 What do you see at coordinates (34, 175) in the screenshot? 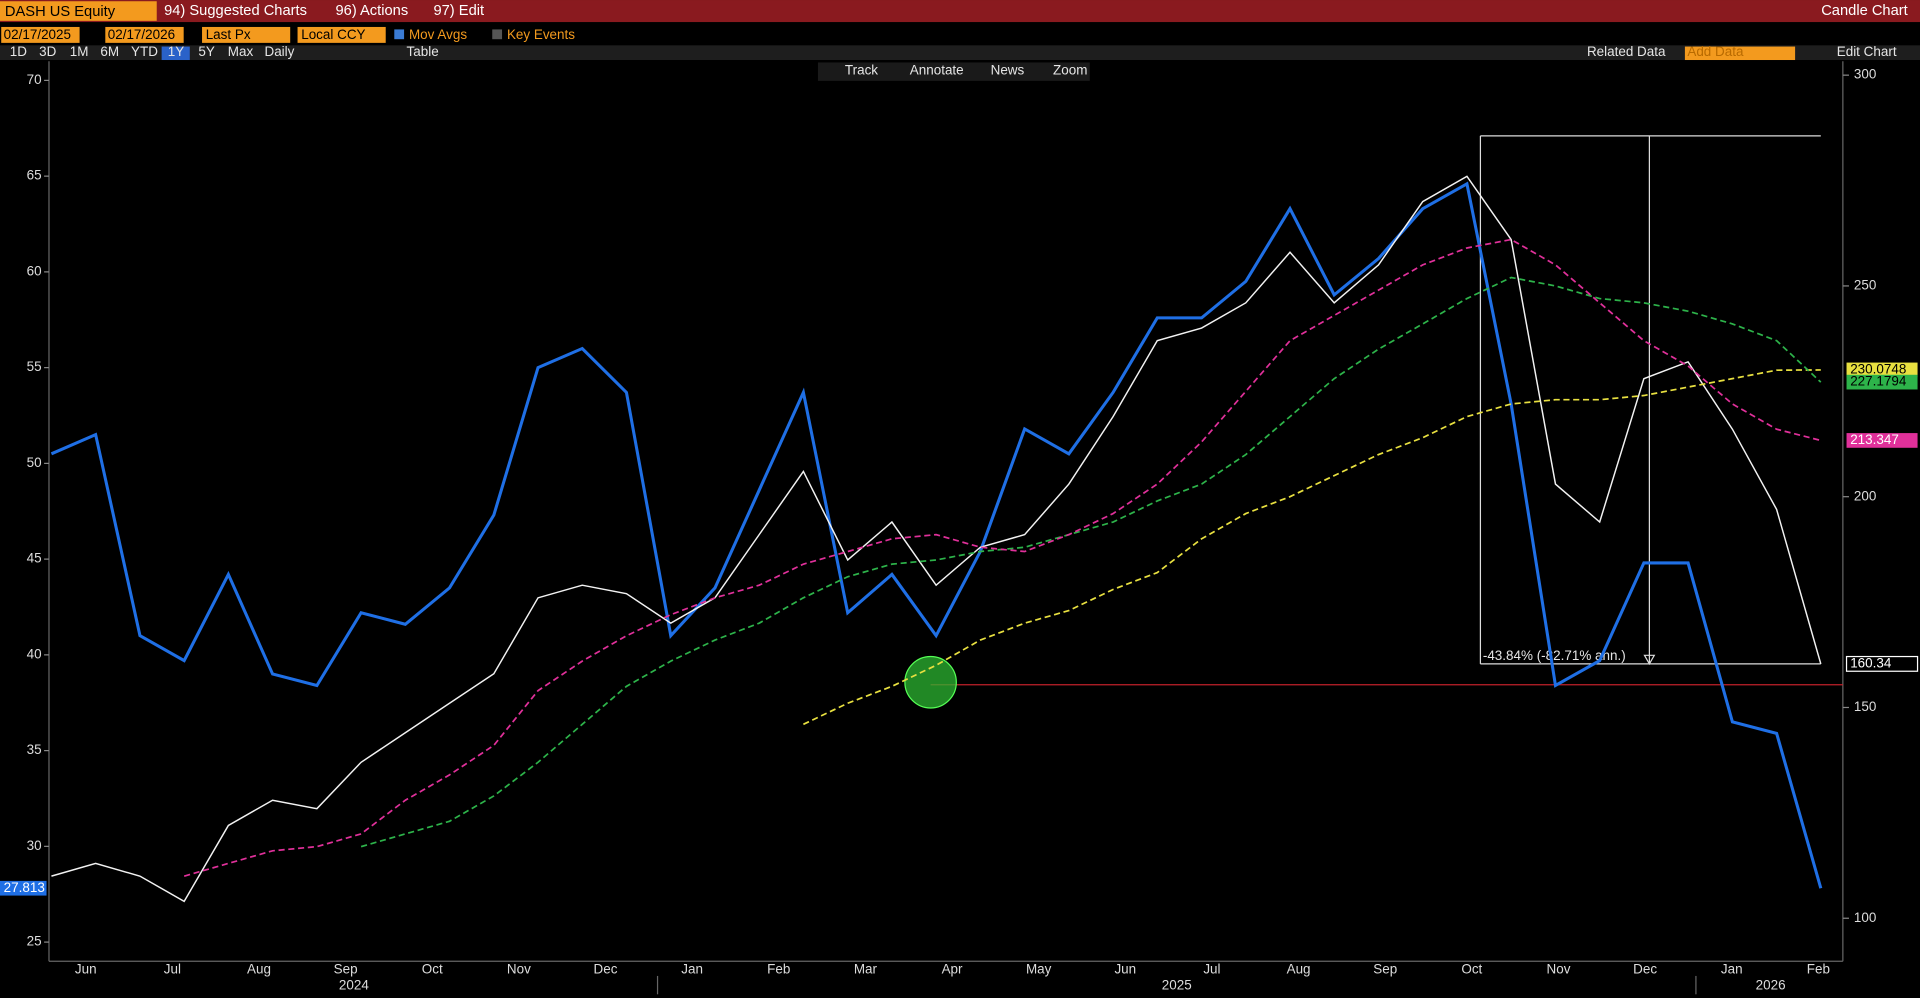
I see `y-tick-label: 65` at bounding box center [34, 175].